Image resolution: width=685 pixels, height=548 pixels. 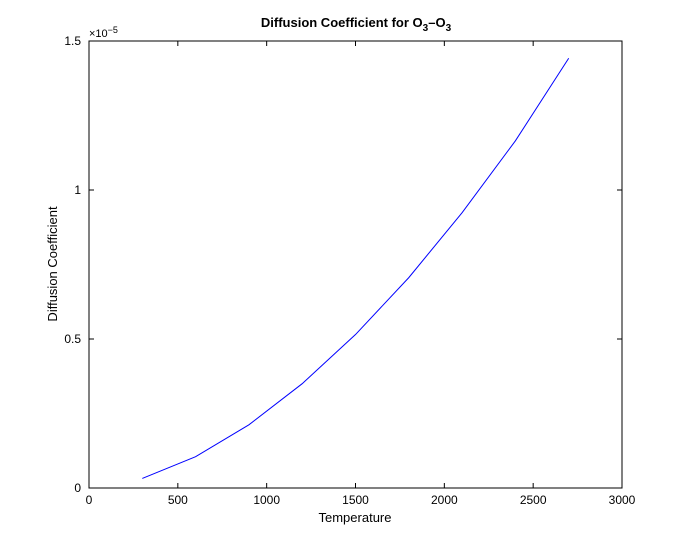 What do you see at coordinates (436, 22) in the screenshot?
I see `title-dash: –O` at bounding box center [436, 22].